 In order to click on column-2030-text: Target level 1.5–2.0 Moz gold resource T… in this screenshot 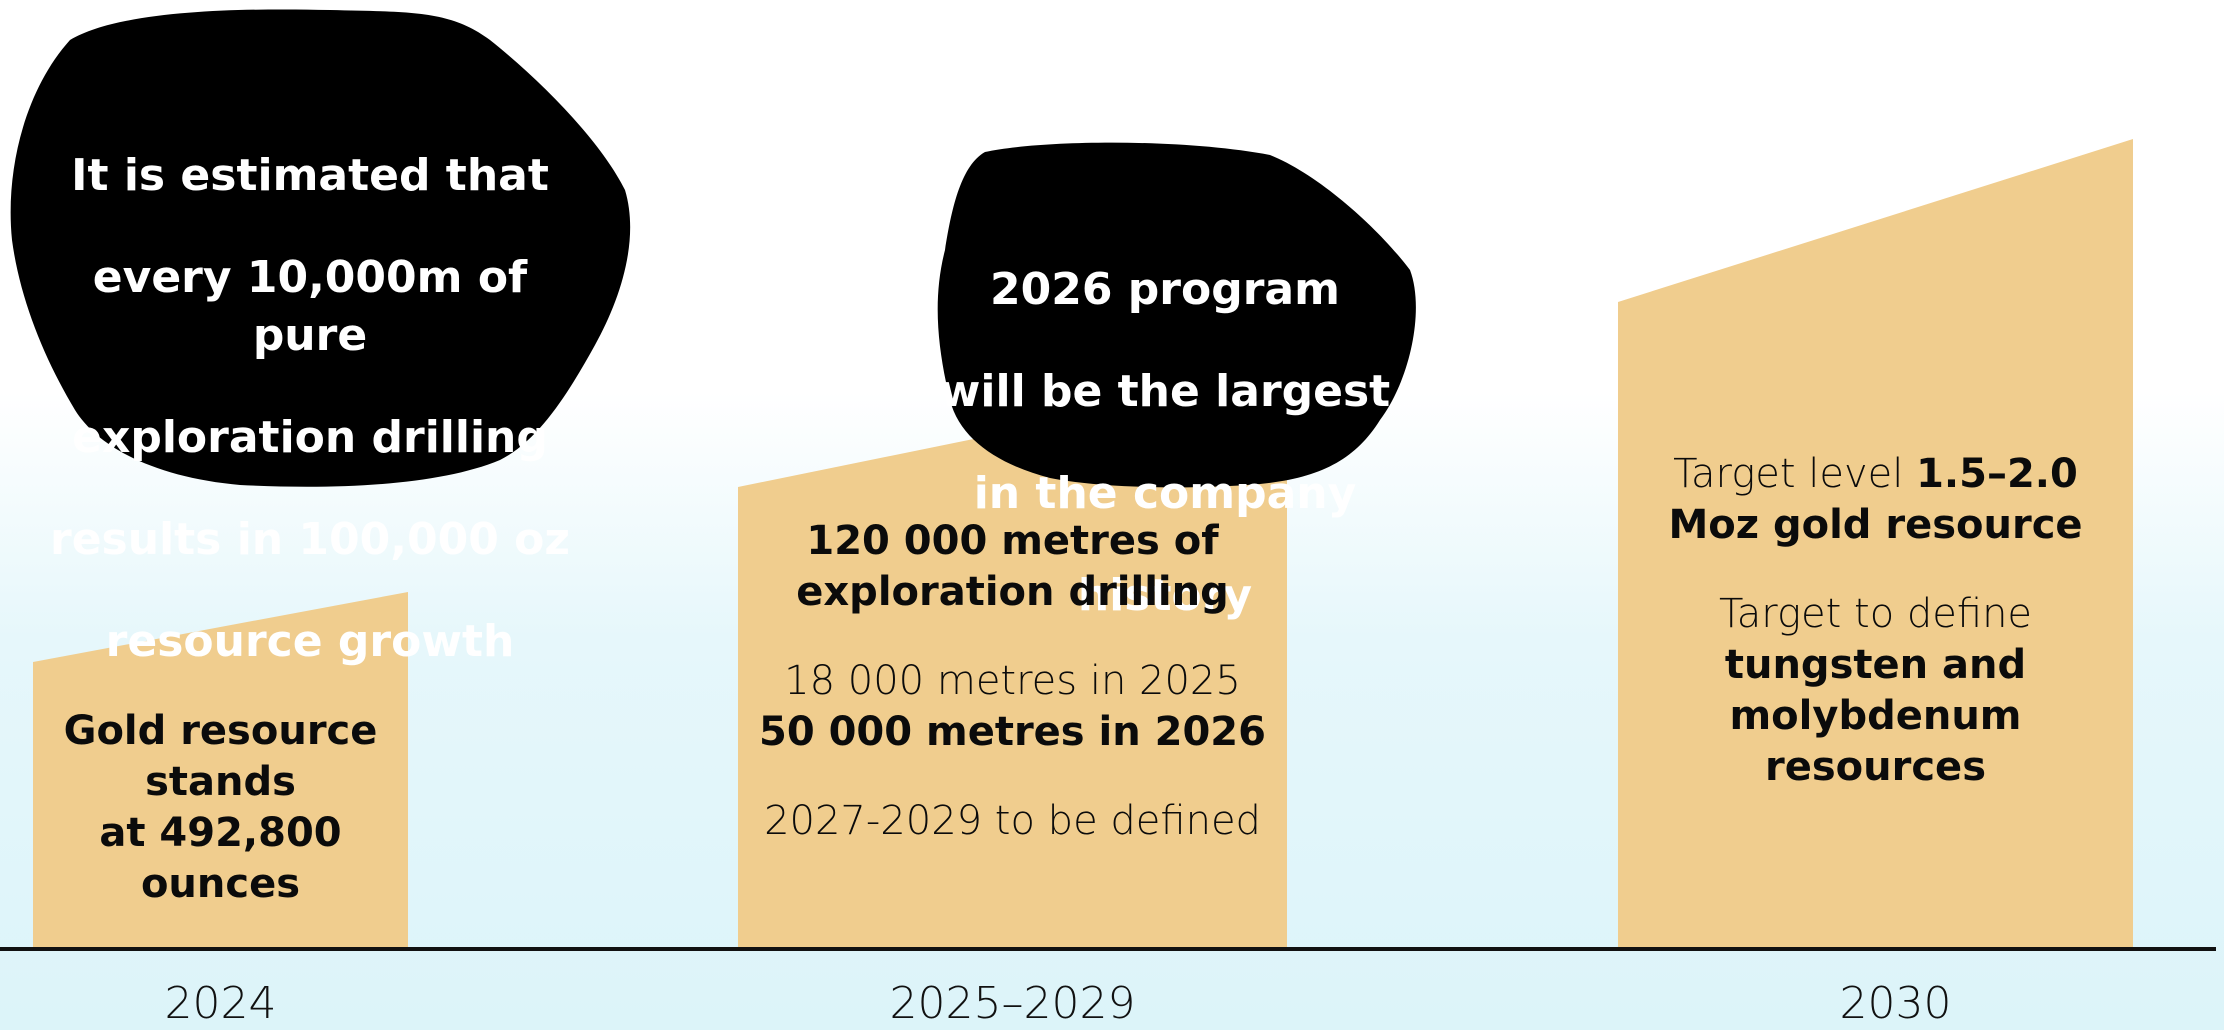, I will do `click(1875, 621)`.